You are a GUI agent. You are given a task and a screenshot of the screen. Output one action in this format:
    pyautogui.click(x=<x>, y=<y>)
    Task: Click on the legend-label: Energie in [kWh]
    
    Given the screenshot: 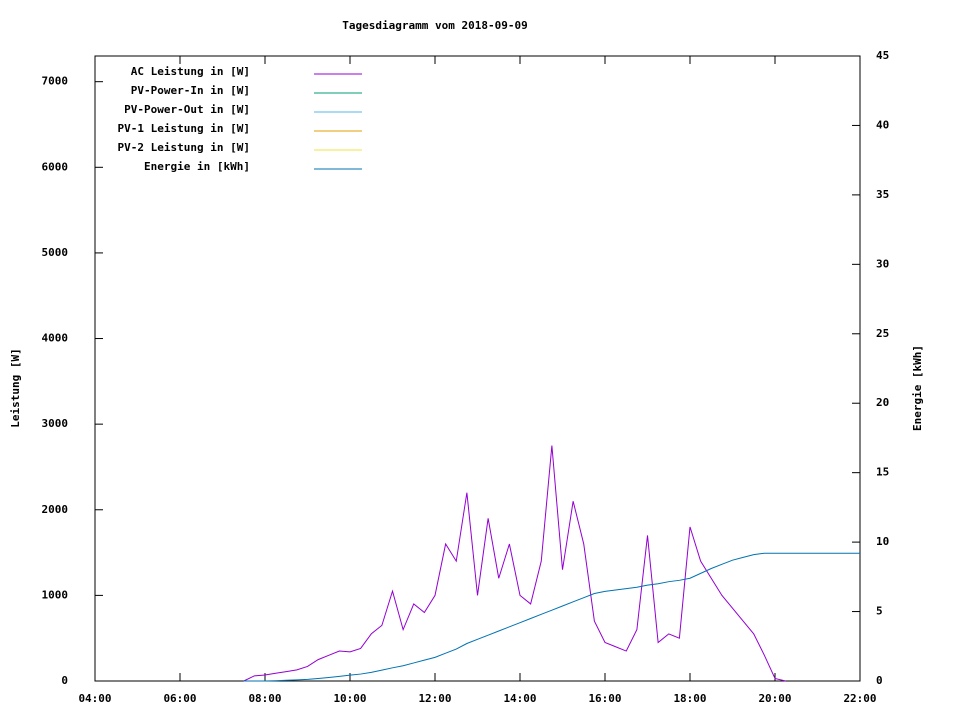 What is the action you would take?
    pyautogui.click(x=197, y=166)
    